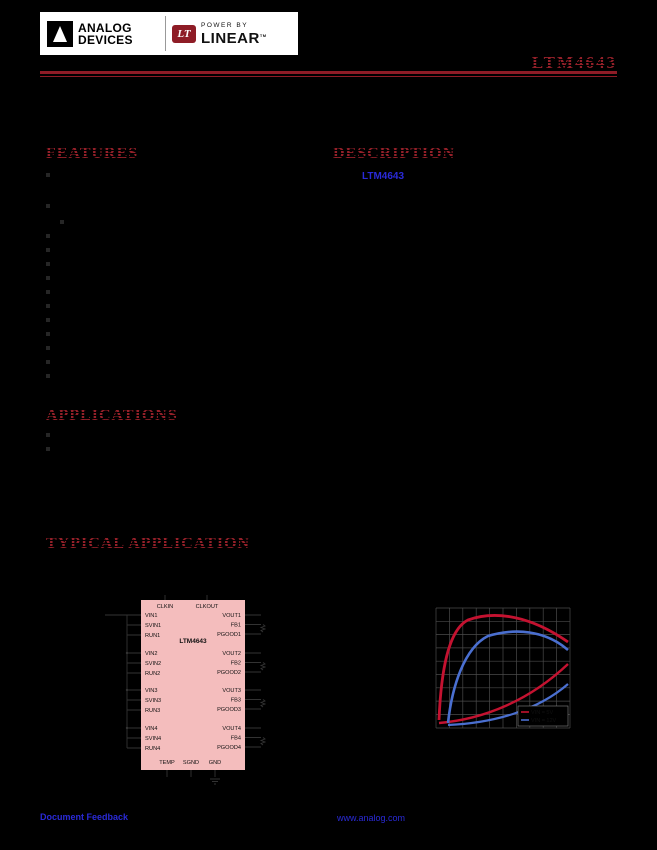  Describe the element at coordinates (508, 705) in the screenshot. I see `curve-vin12-lower` at that location.